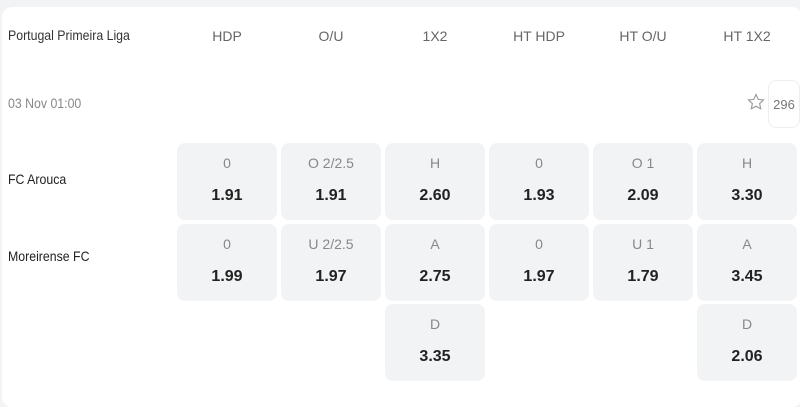 Image resolution: width=800 pixels, height=407 pixels. I want to click on odds-value: 2.60, so click(435, 195).